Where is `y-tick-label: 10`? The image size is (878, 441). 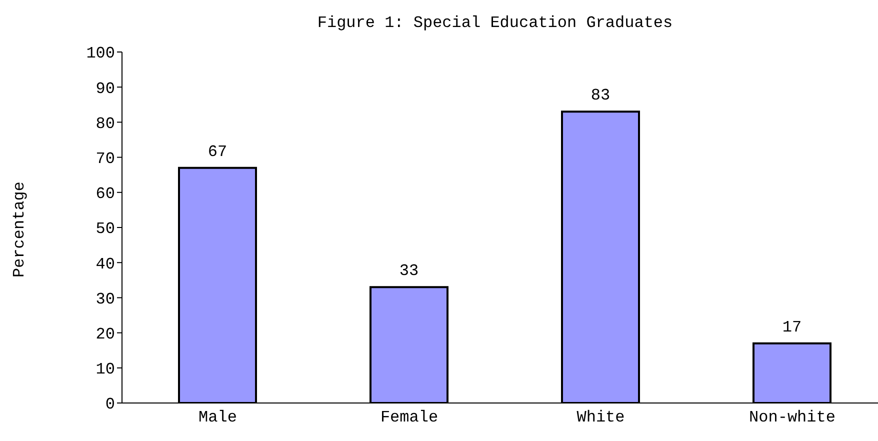
y-tick-label: 10 is located at coordinates (105, 369).